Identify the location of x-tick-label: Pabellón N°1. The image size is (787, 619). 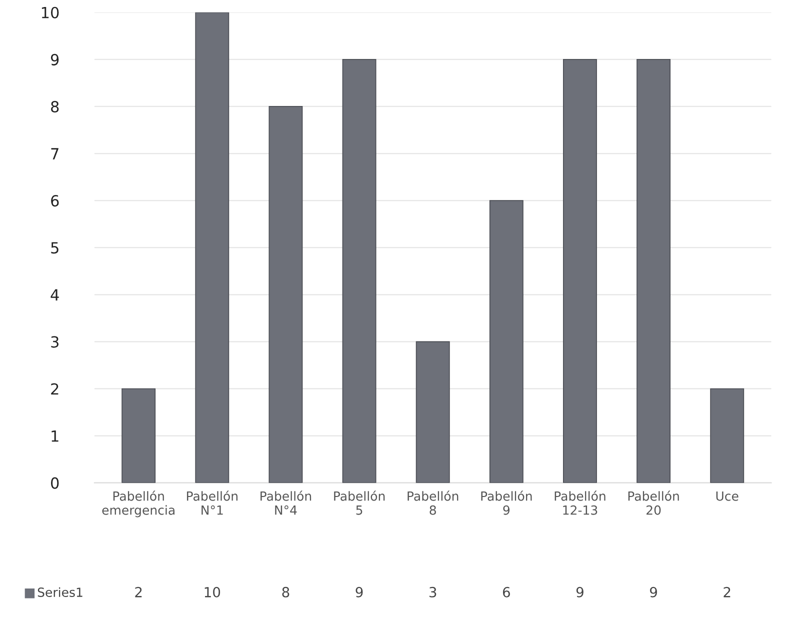
(212, 502).